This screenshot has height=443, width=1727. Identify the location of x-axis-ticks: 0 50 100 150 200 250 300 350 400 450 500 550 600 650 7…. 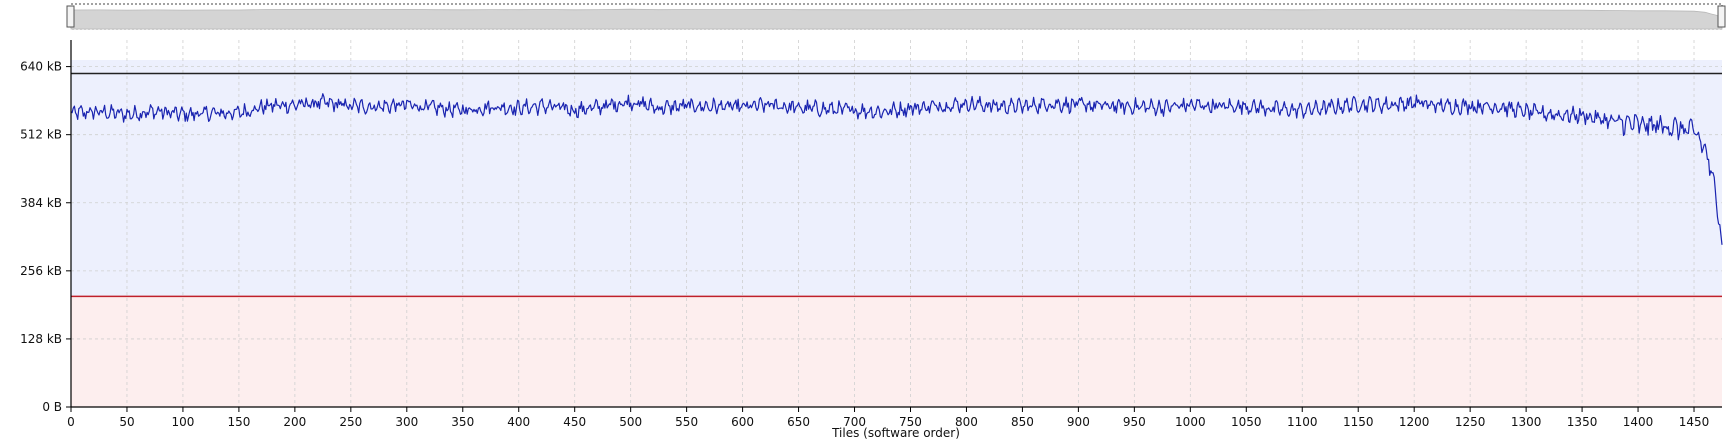
(888, 418).